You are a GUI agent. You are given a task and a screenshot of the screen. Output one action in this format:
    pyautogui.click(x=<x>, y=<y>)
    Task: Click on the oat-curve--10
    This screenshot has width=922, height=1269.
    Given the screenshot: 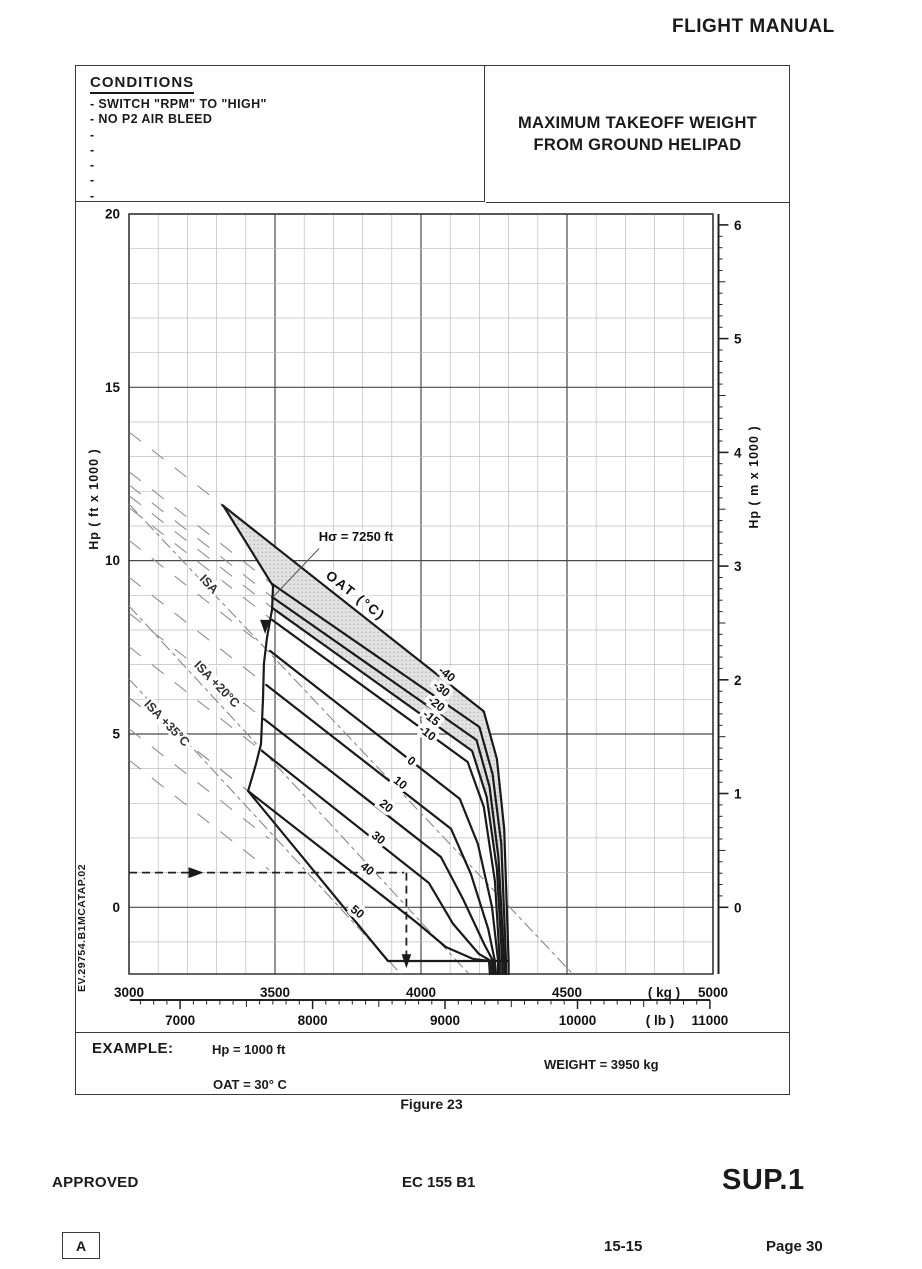 What is the action you would take?
    pyautogui.click(x=386, y=797)
    